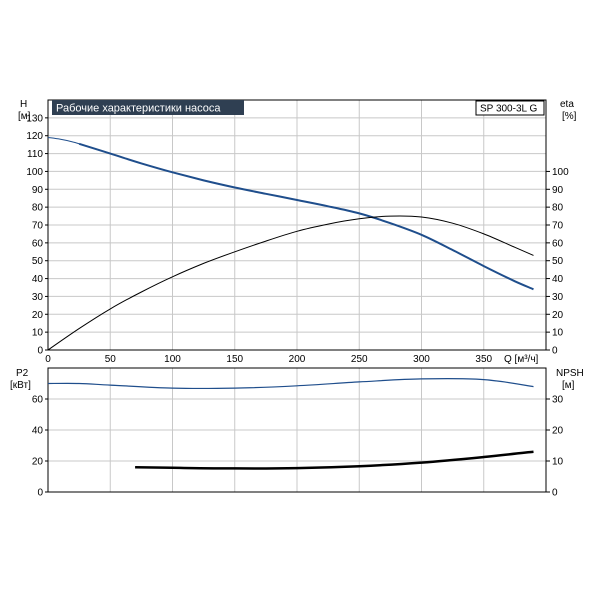  Describe the element at coordinates (334, 460) in the screenshot. I see `npsh-curve` at that location.